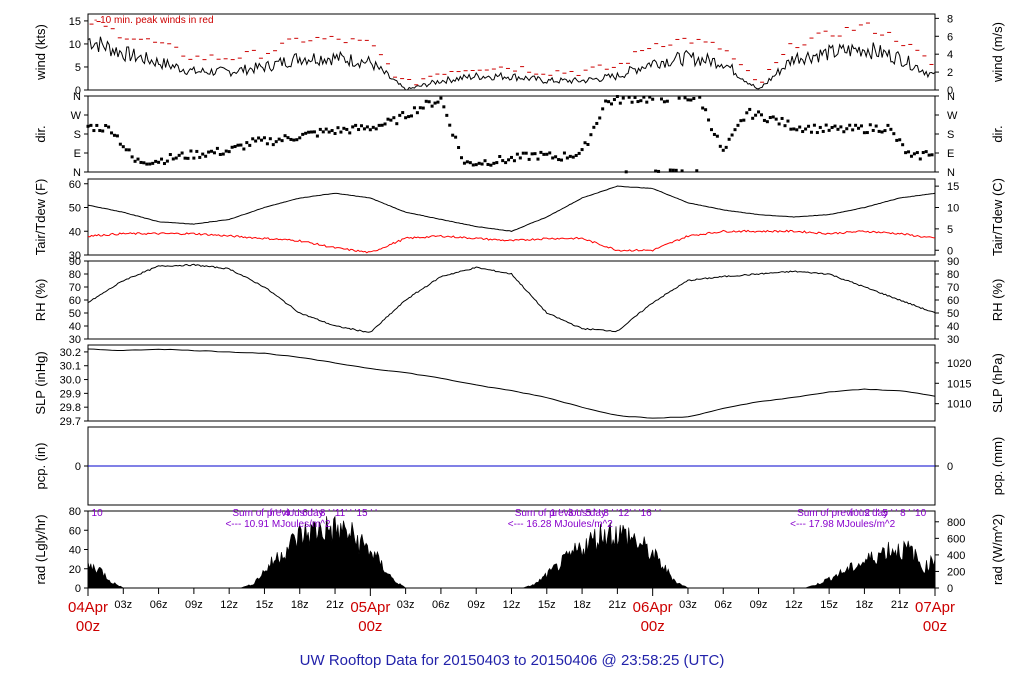 Image resolution: width=1024 pixels, height=700 pixels. What do you see at coordinates (70, 367) in the screenshot?
I see `left-tick-label-slp: 30.1` at bounding box center [70, 367].